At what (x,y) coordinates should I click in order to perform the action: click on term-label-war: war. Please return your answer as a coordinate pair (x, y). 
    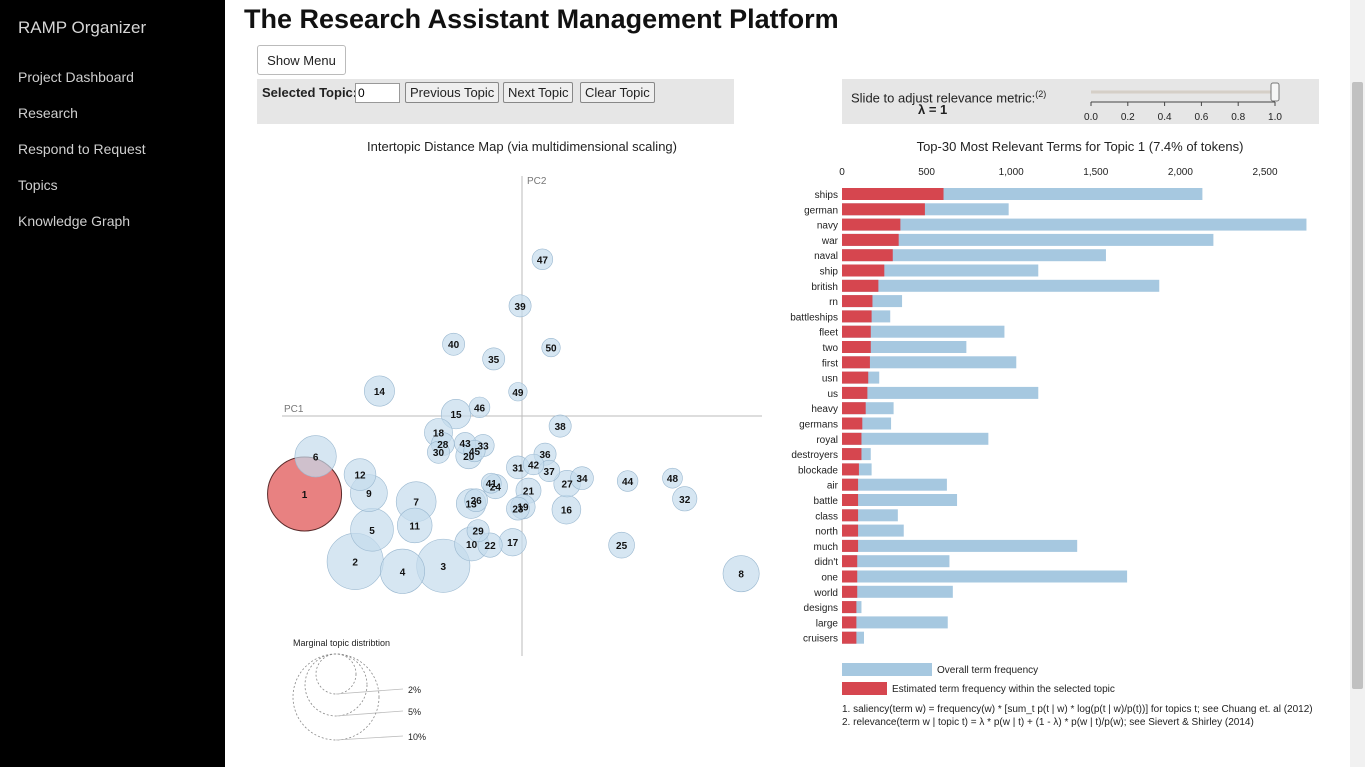
    Looking at the image, I should click on (830, 241).